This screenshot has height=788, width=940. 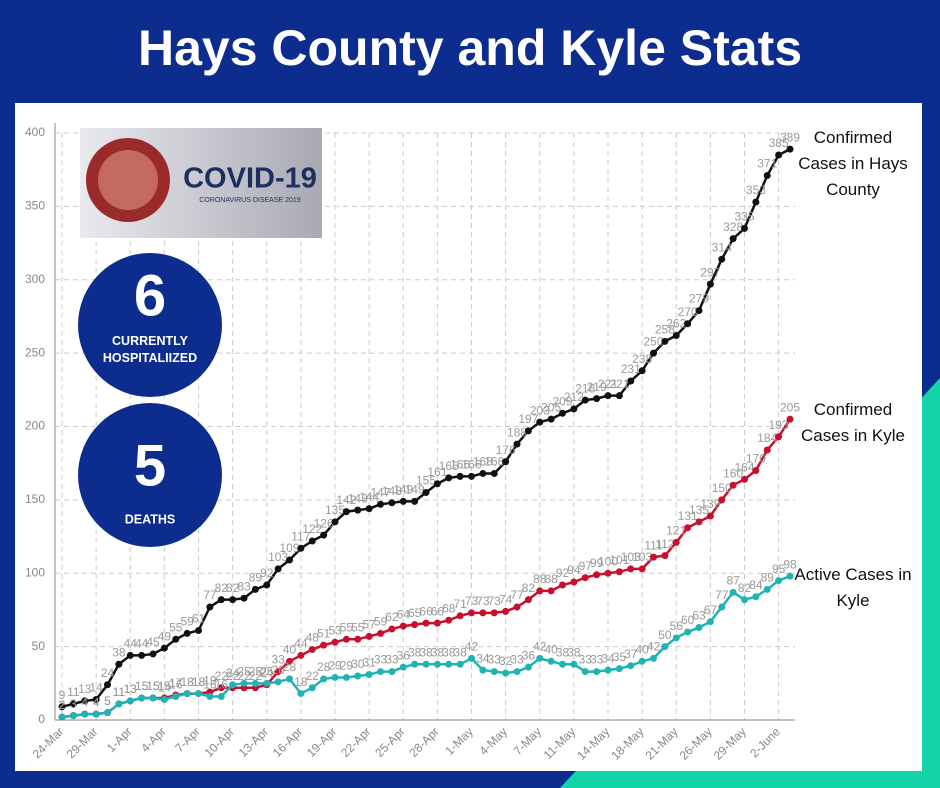 I want to click on data-label: 92, so click(x=563, y=573).